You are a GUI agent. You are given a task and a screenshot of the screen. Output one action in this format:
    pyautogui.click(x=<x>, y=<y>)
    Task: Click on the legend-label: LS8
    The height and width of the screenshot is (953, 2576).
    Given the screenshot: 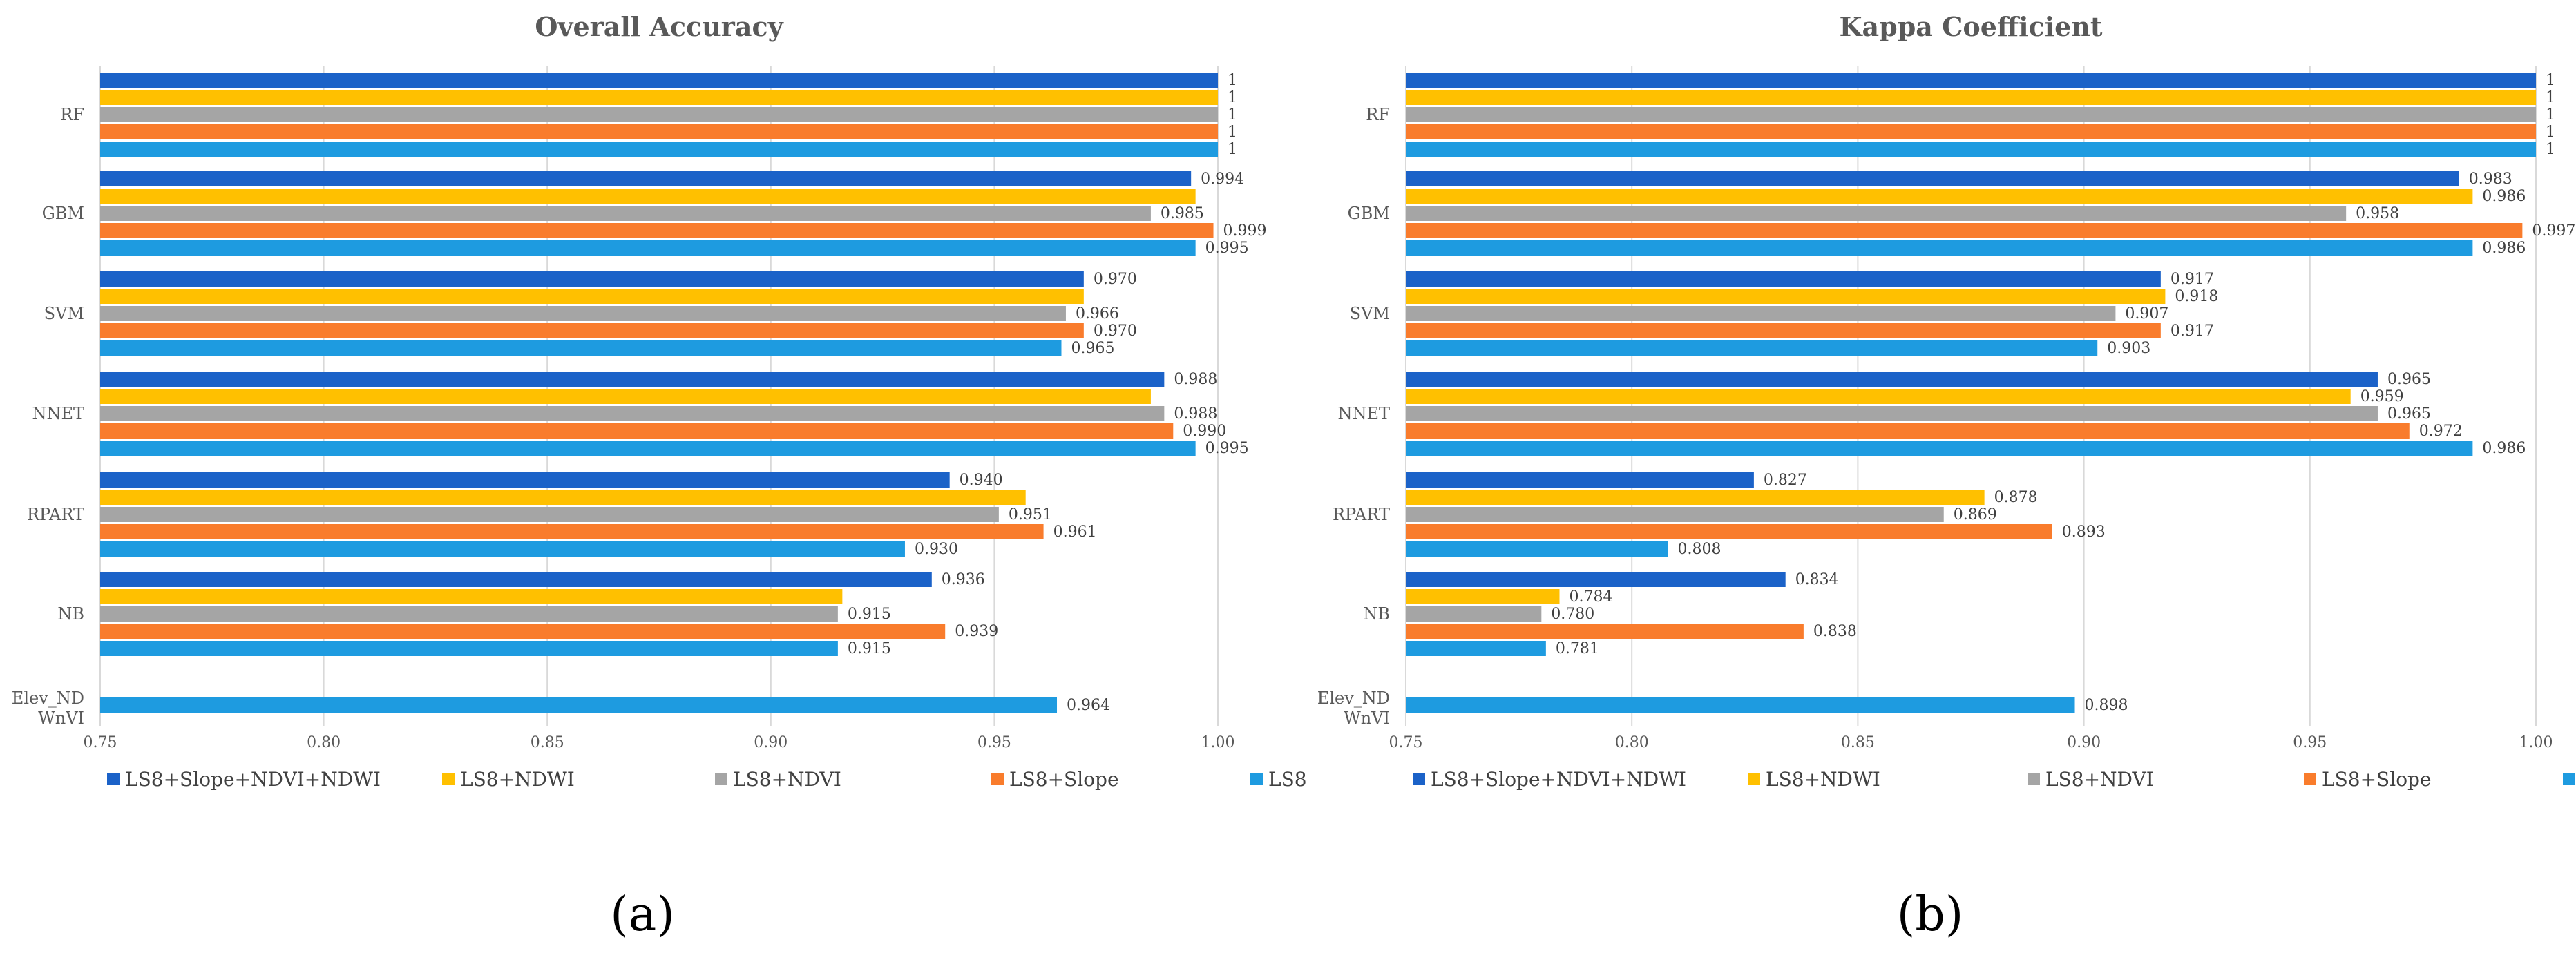 What is the action you would take?
    pyautogui.click(x=1287, y=779)
    